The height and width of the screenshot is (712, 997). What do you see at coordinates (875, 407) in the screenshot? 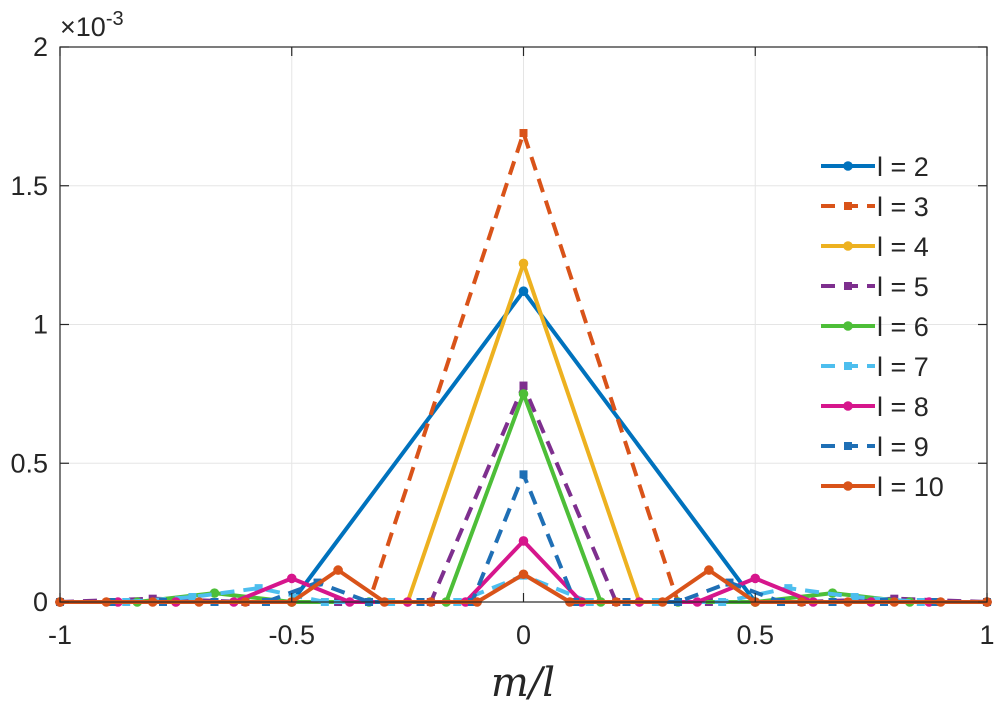
I see `legend-item: l = 8` at bounding box center [875, 407].